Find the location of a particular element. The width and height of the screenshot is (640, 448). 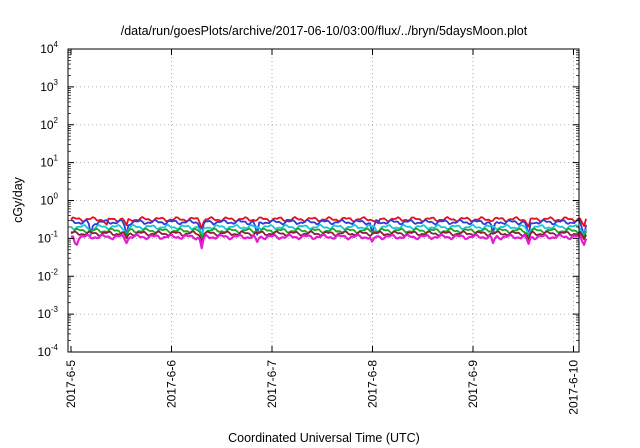

y-tick-label: 10³ is located at coordinates (49, 86).